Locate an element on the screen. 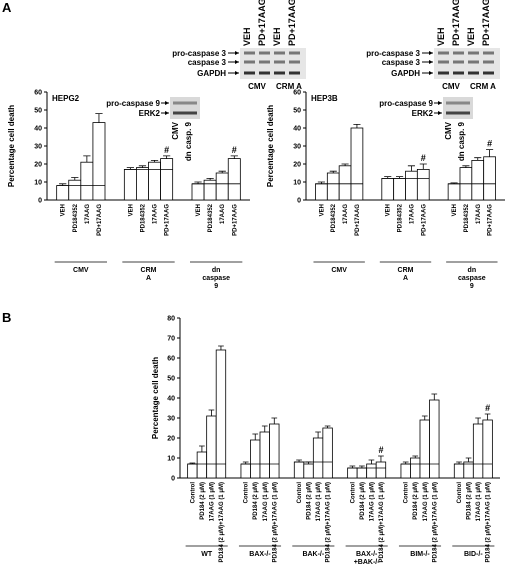 This screenshot has width=520, height=573. blot-group-label: CRM A is located at coordinates (289, 86).